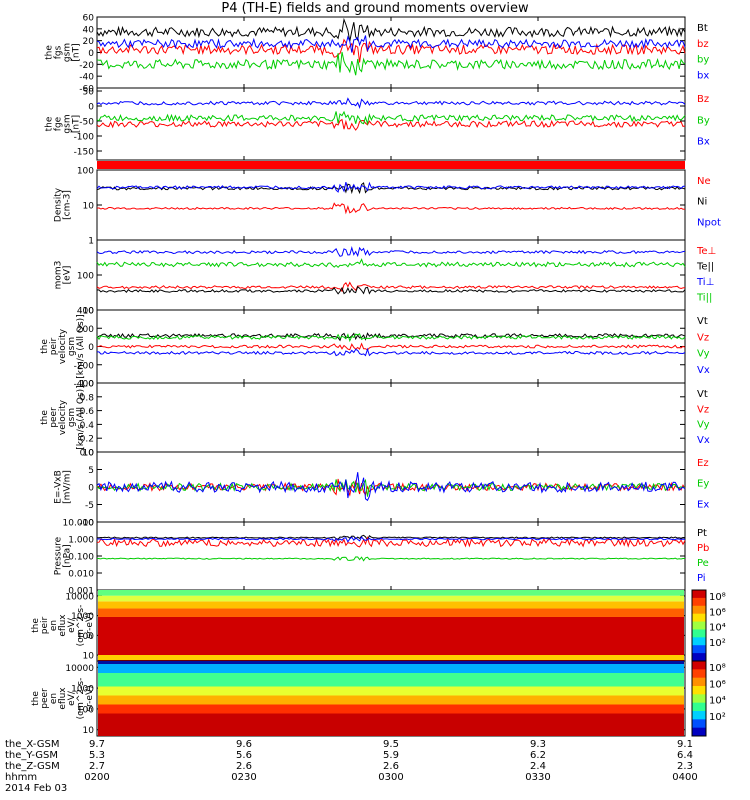  What do you see at coordinates (91, 348) in the screenshot?
I see `ytick-label-peir-velocity-2: 0` at bounding box center [91, 348].